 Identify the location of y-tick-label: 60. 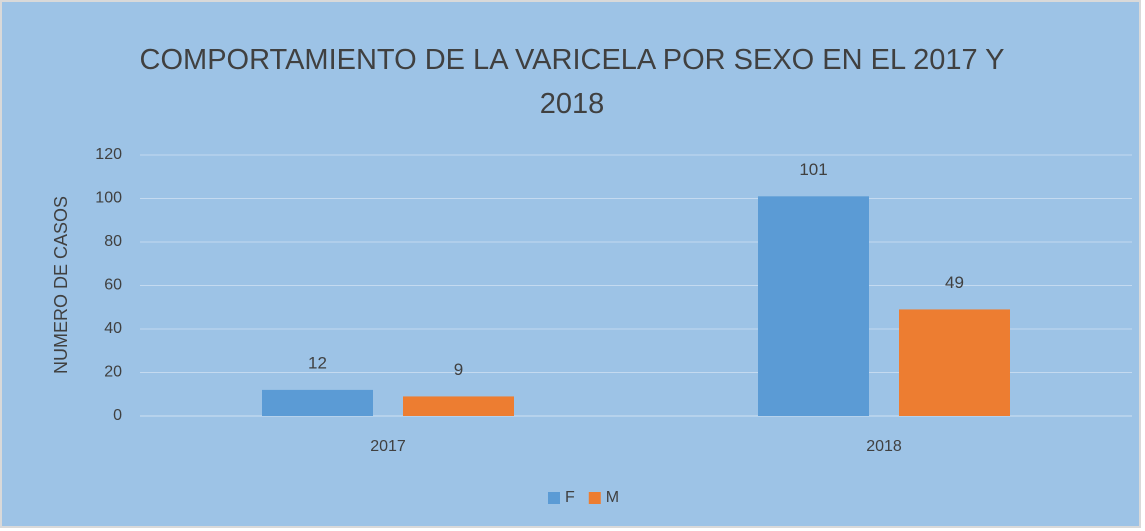
(113, 285).